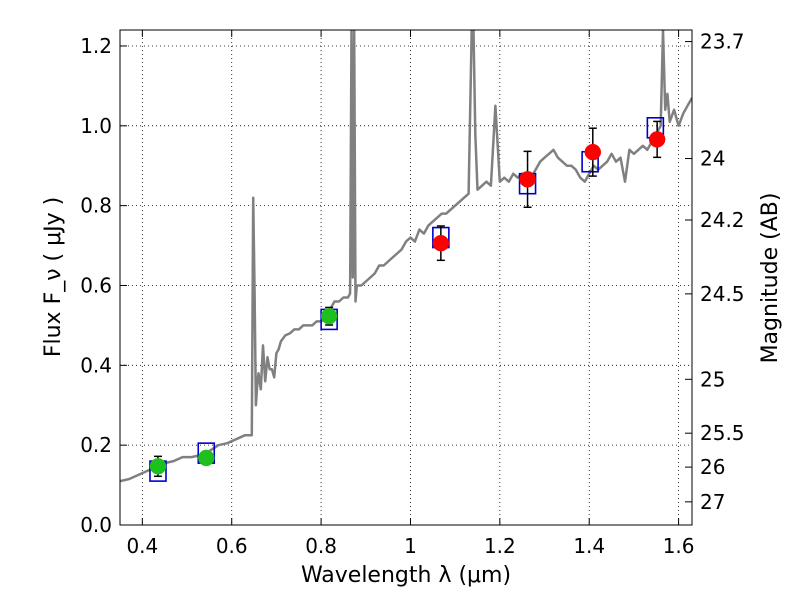 Image resolution: width=800 pixels, height=600 pixels. I want to click on y-tick-label: 1.0, so click(96, 126).